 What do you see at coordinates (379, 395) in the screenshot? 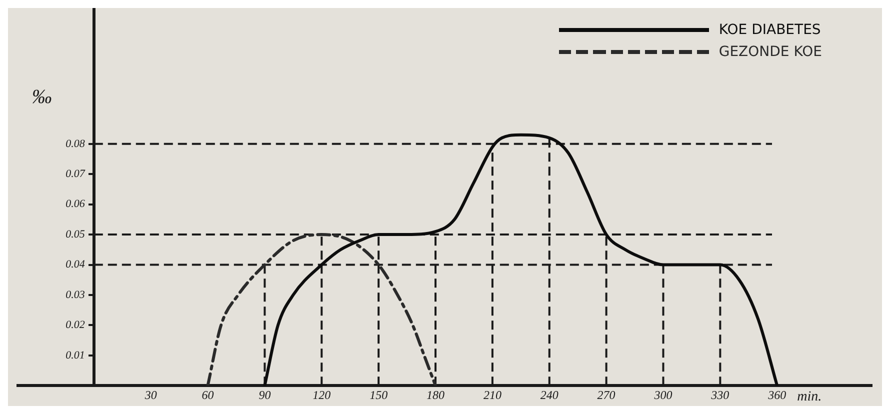
I see `x-tick-label: 150` at bounding box center [379, 395].